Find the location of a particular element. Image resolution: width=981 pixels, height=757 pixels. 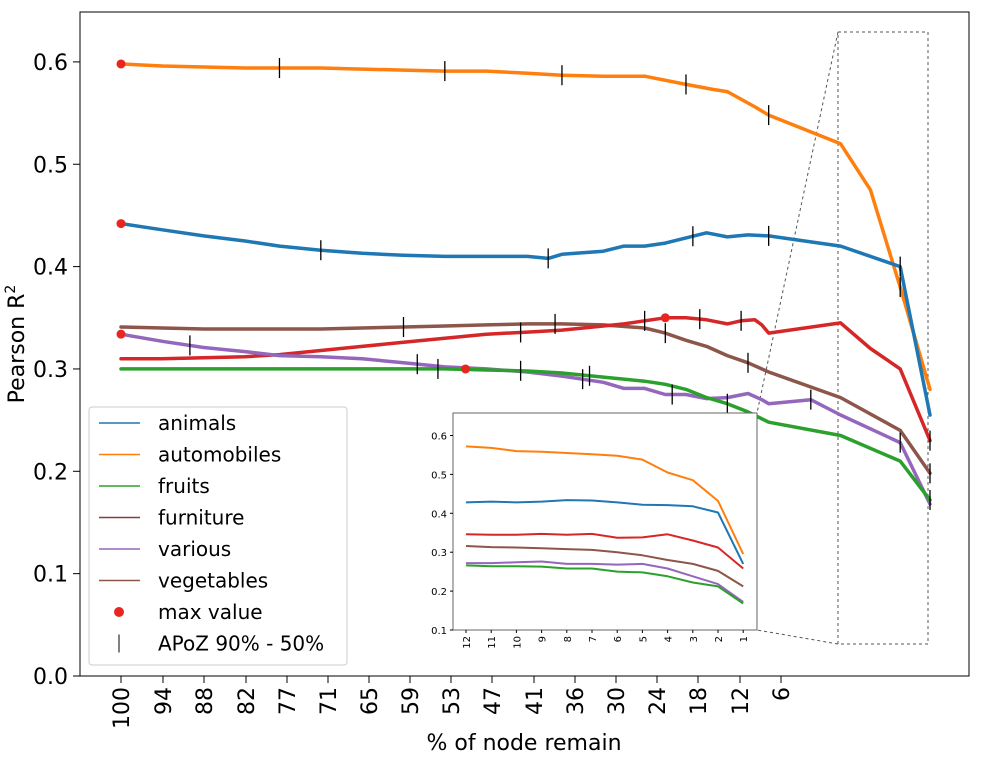

x-tick-label: 12 is located at coordinates (741, 701).